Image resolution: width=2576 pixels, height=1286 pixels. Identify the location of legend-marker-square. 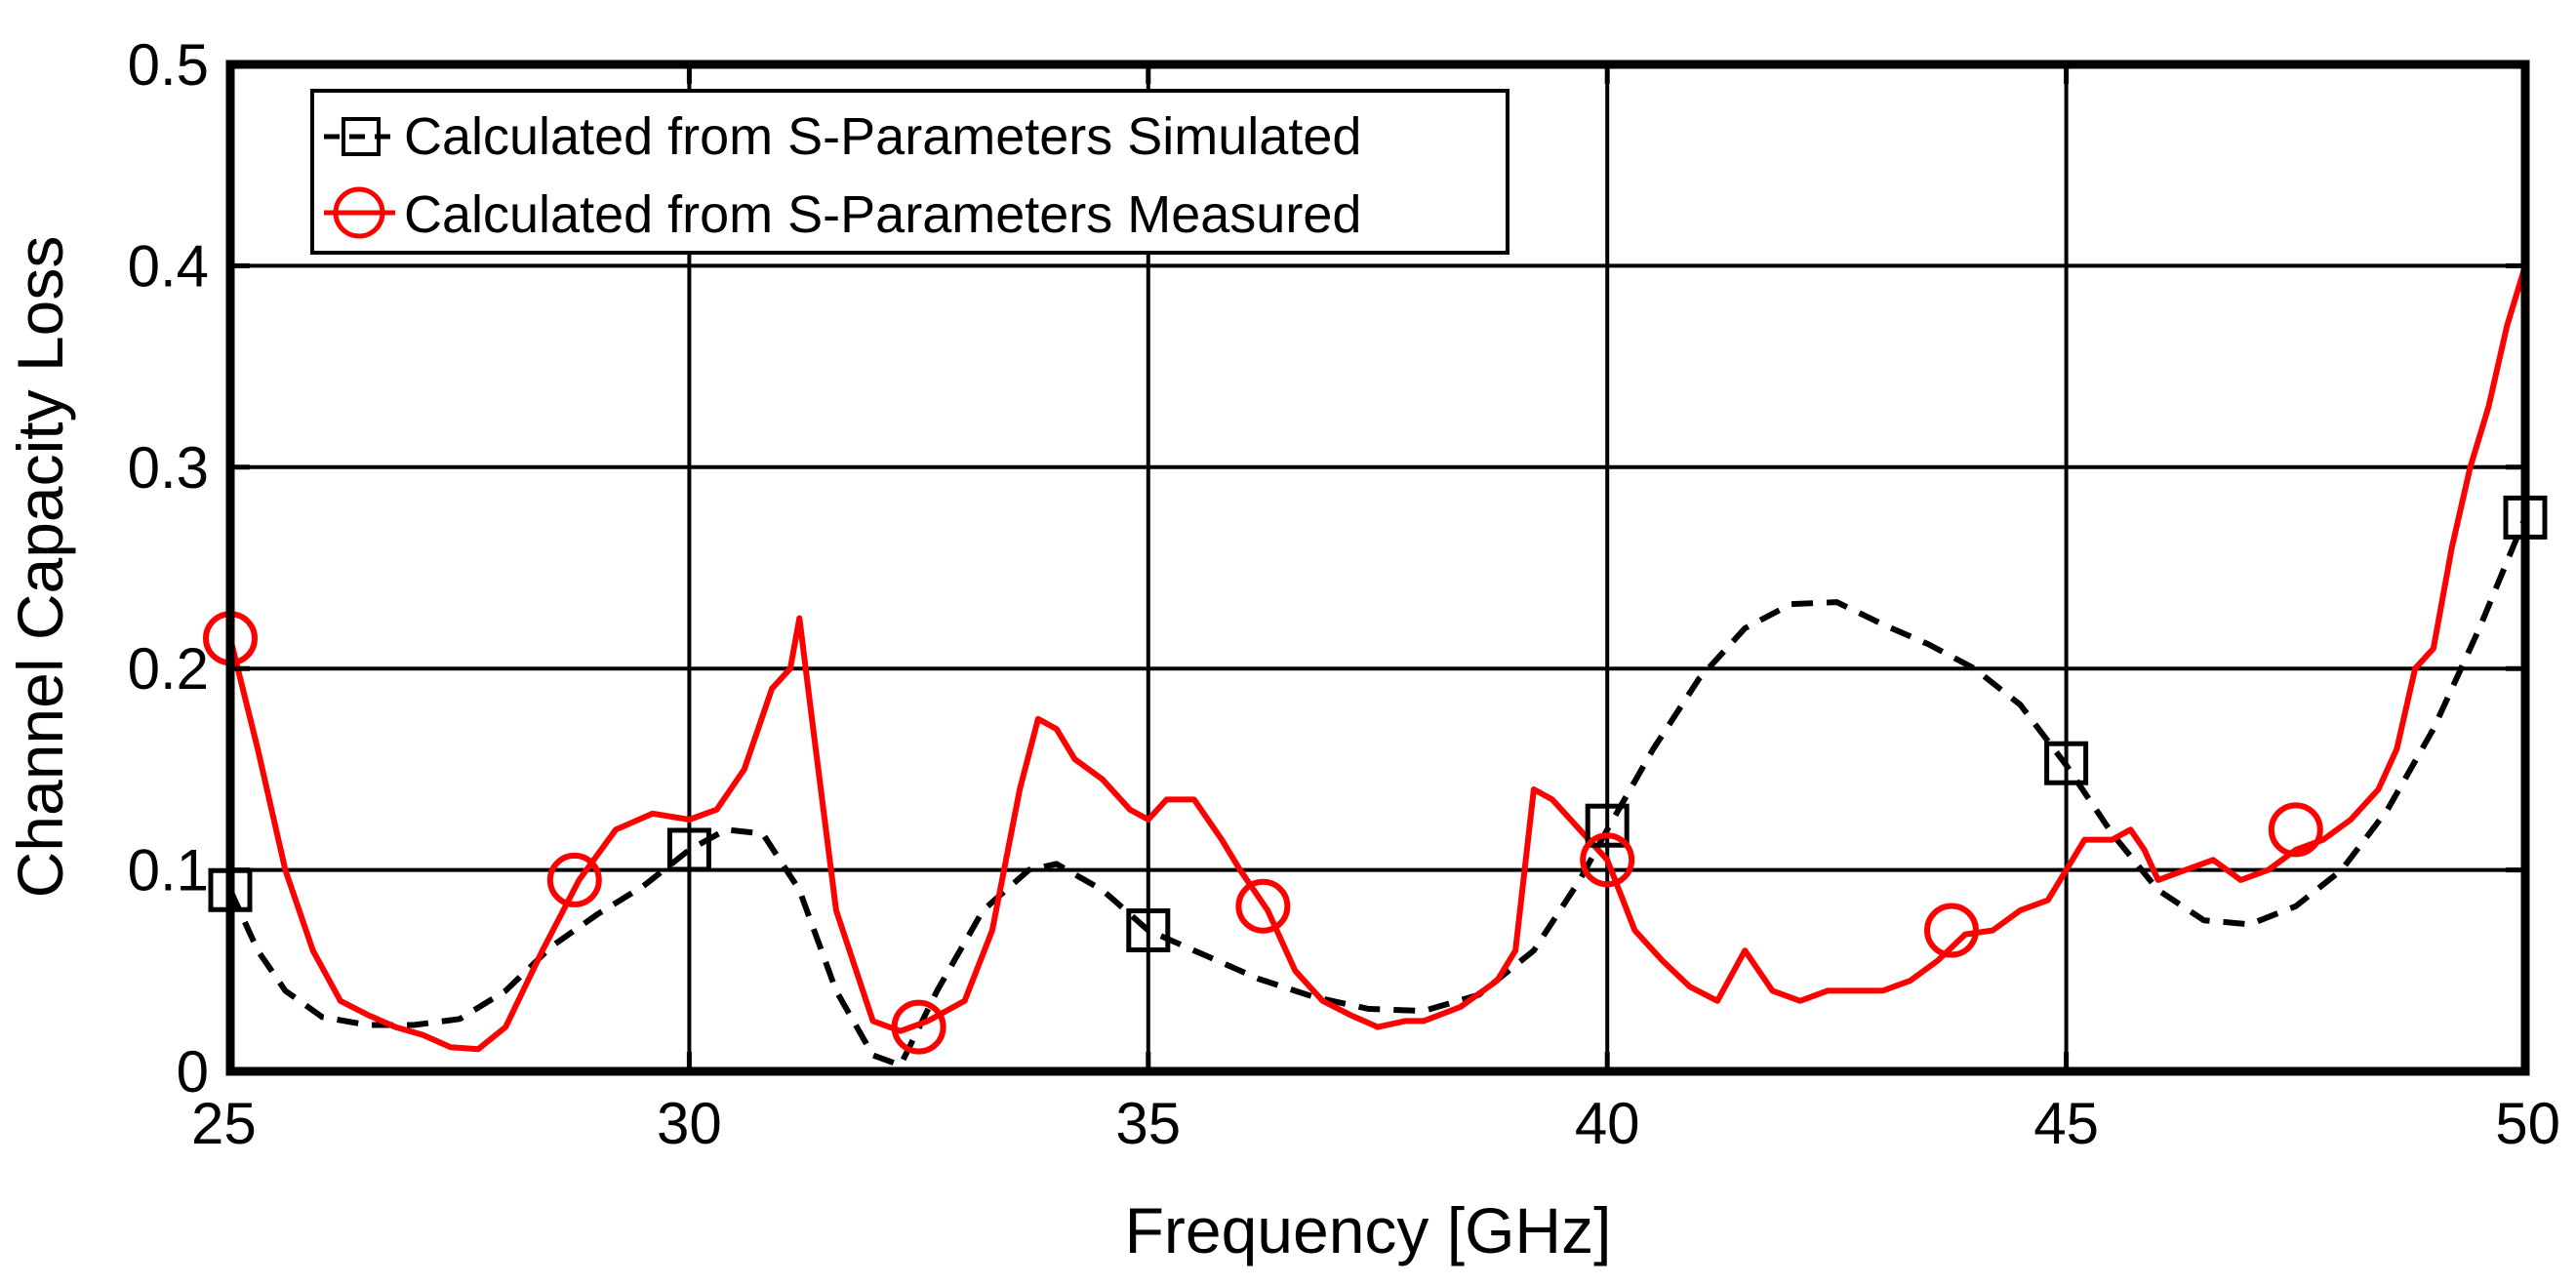
(361, 136).